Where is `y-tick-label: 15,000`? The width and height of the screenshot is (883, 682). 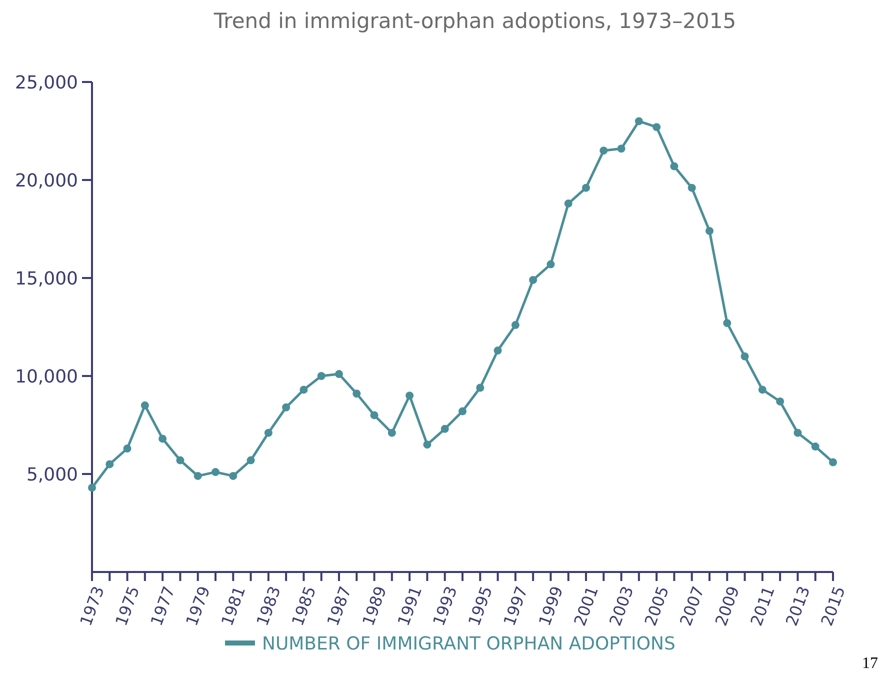 y-tick-label: 15,000 is located at coordinates (46, 279).